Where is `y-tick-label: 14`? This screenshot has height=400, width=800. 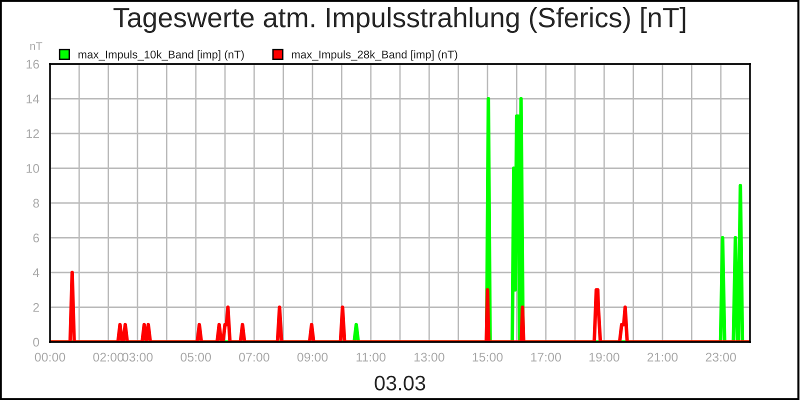 y-tick-label: 14 is located at coordinates (33, 99).